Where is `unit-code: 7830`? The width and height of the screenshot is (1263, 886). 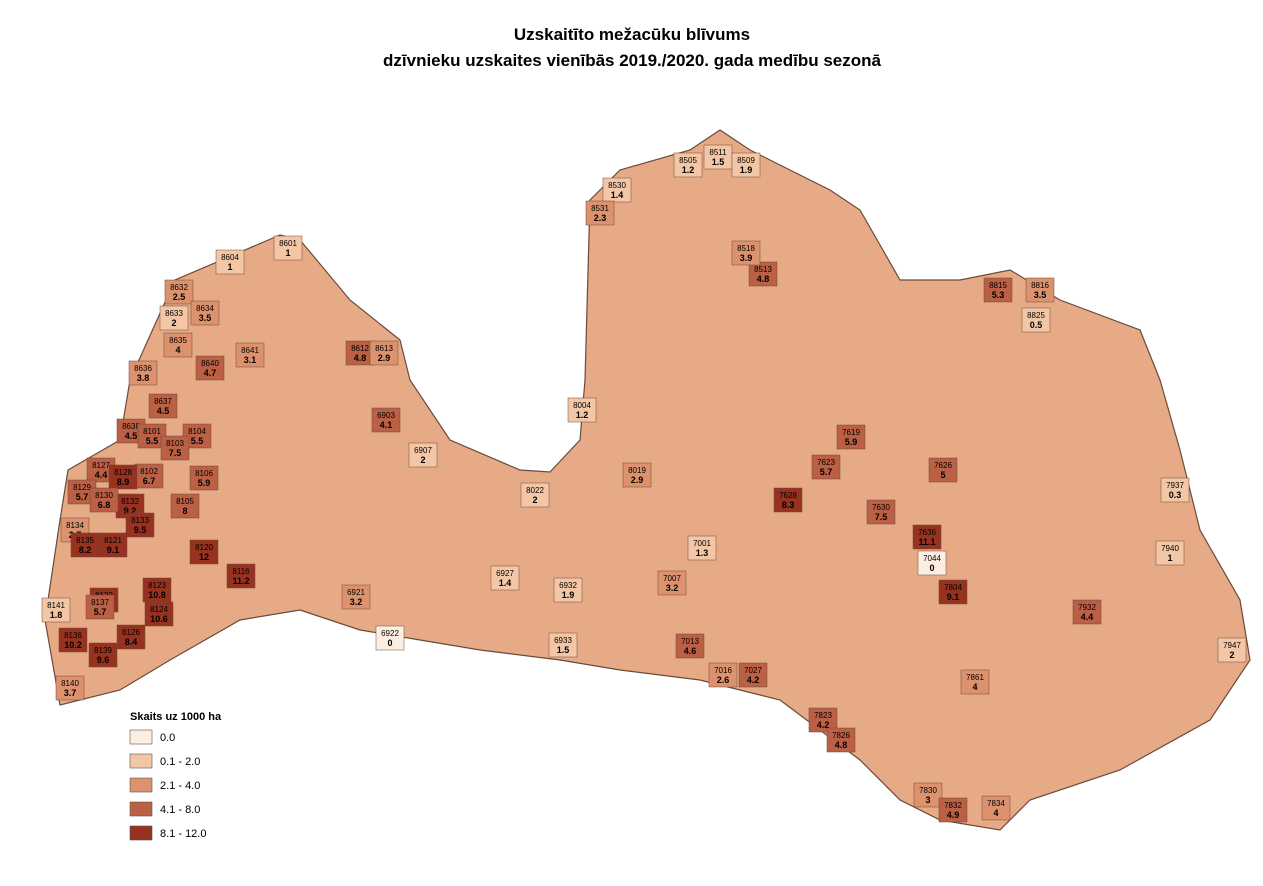 unit-code: 7830 is located at coordinates (928, 790).